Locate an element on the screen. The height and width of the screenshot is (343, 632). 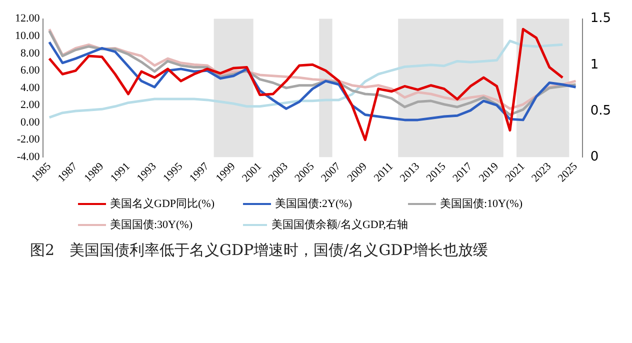
y2-tick-label: 1.5 is located at coordinates (601, 18).